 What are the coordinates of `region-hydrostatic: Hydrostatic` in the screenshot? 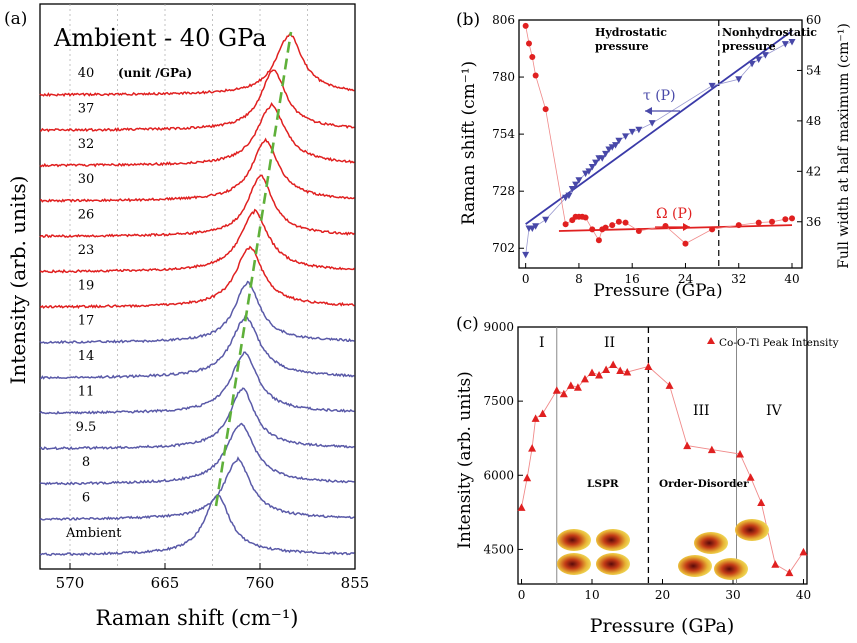 It's located at (631, 32).